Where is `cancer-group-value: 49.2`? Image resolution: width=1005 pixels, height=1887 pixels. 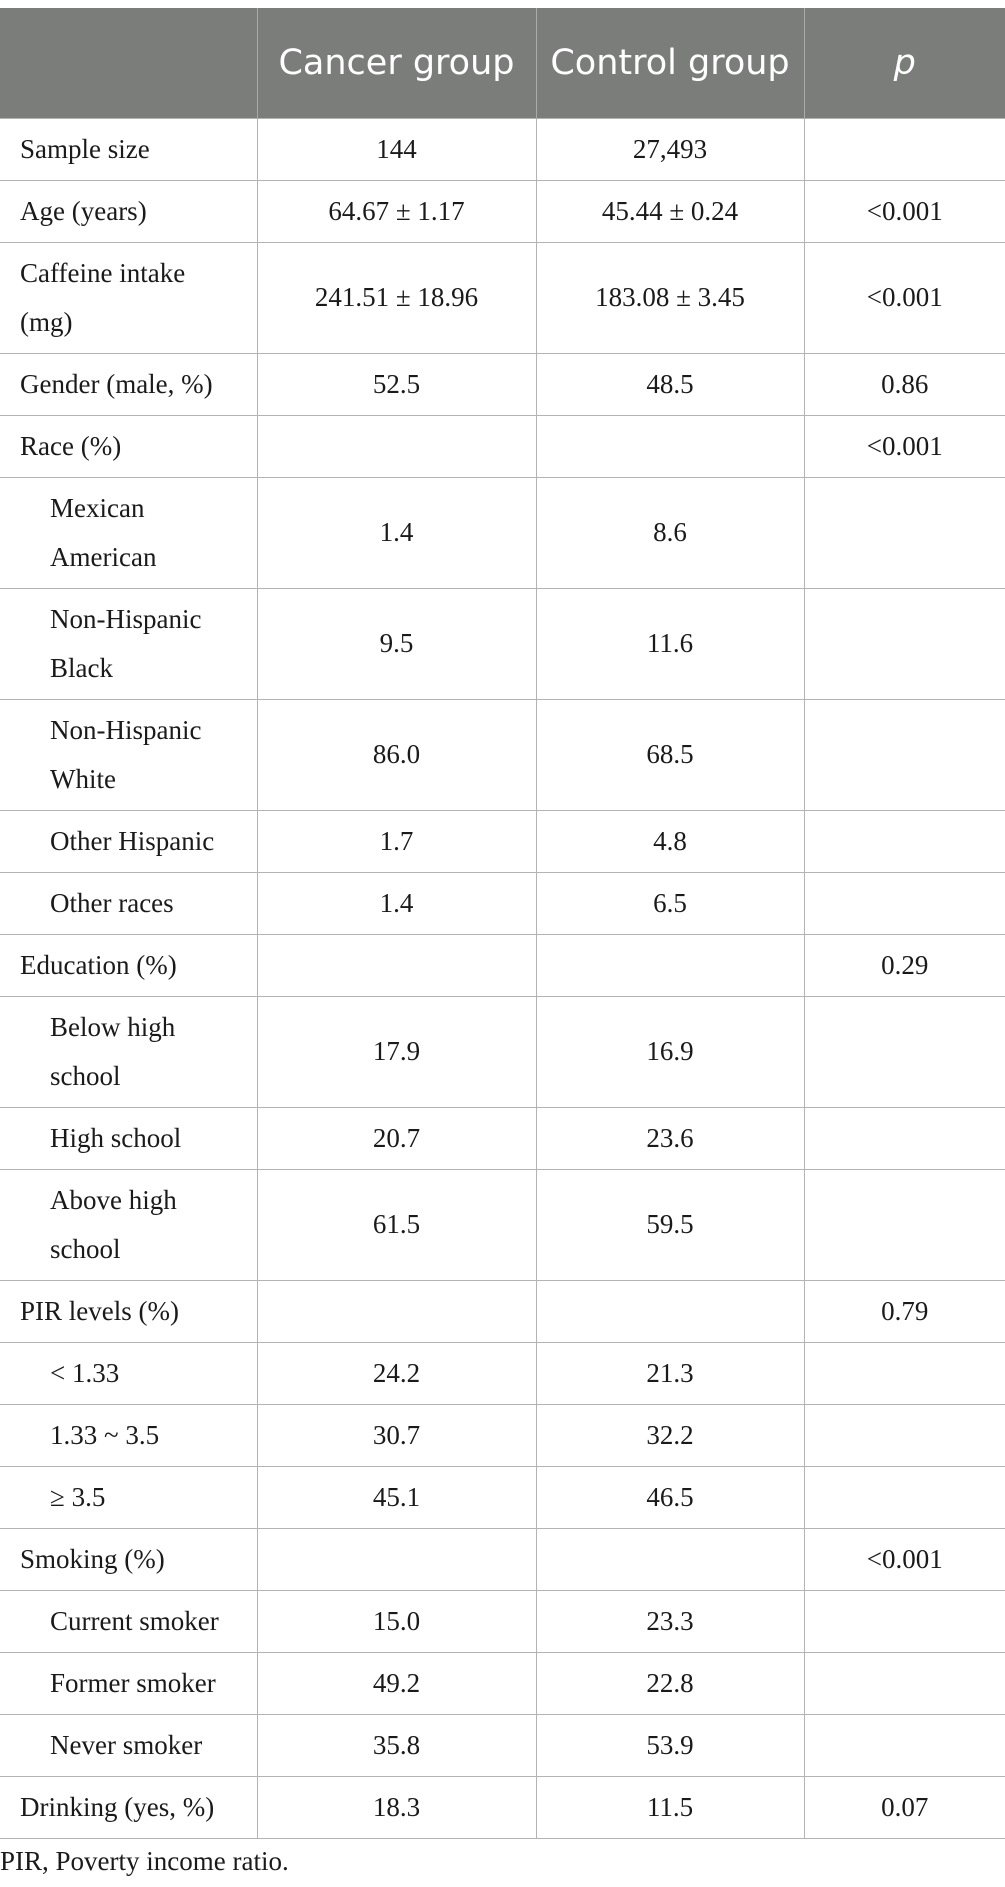
cancer-group-value: 49.2 is located at coordinates (396, 1683).